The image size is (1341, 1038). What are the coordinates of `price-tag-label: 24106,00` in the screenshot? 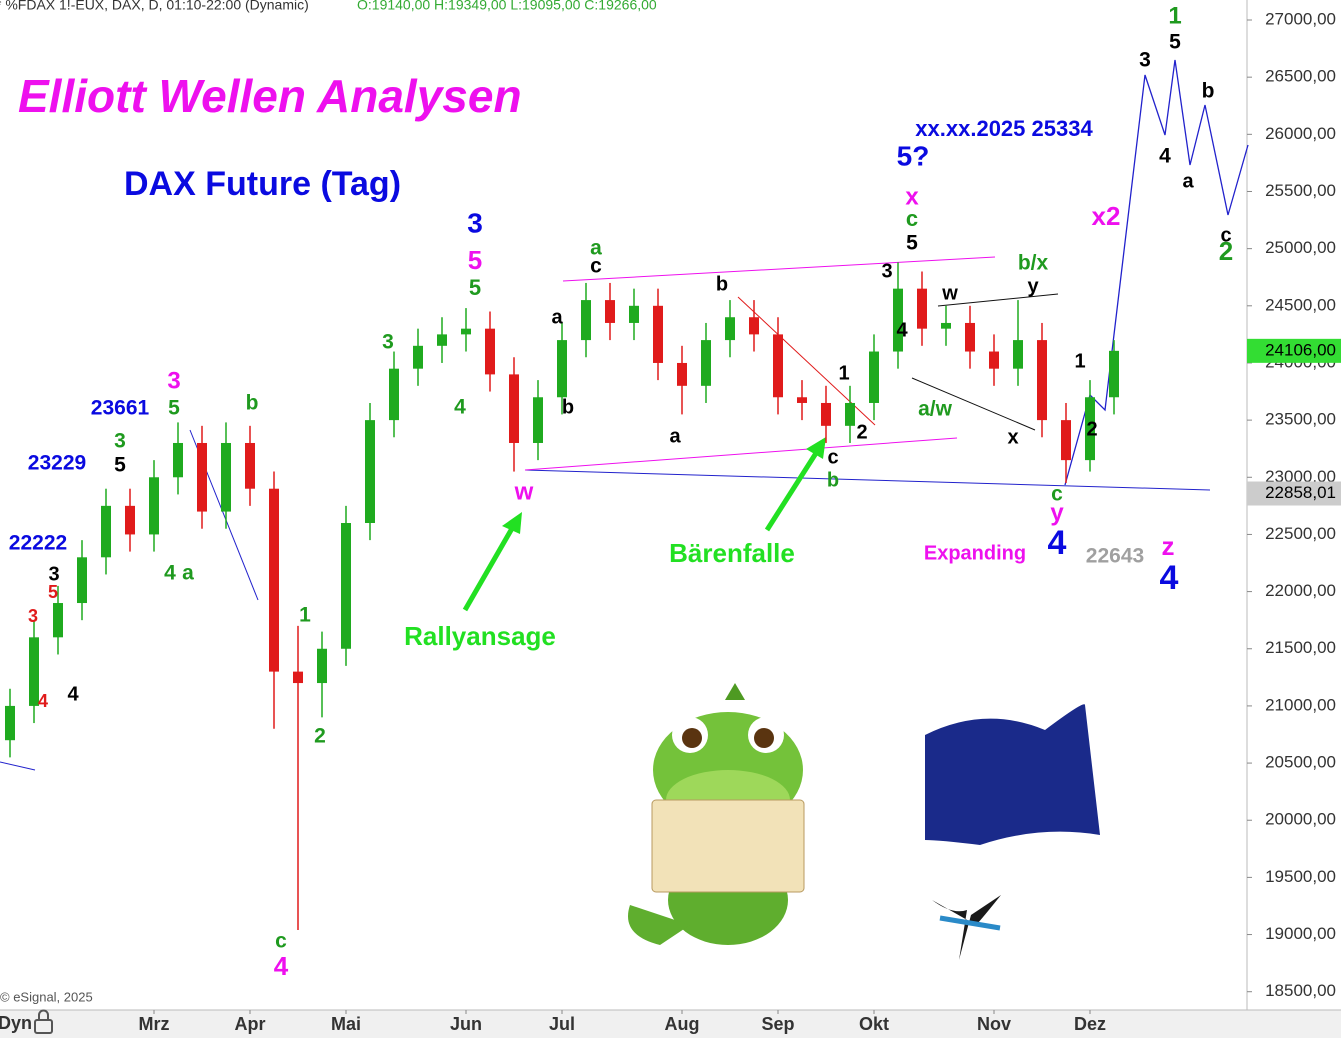 It's located at (1300, 349).